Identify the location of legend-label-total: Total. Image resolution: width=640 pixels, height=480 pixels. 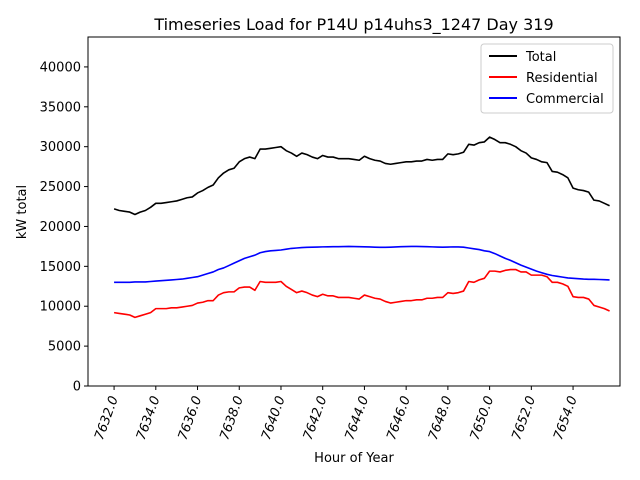
(540, 57).